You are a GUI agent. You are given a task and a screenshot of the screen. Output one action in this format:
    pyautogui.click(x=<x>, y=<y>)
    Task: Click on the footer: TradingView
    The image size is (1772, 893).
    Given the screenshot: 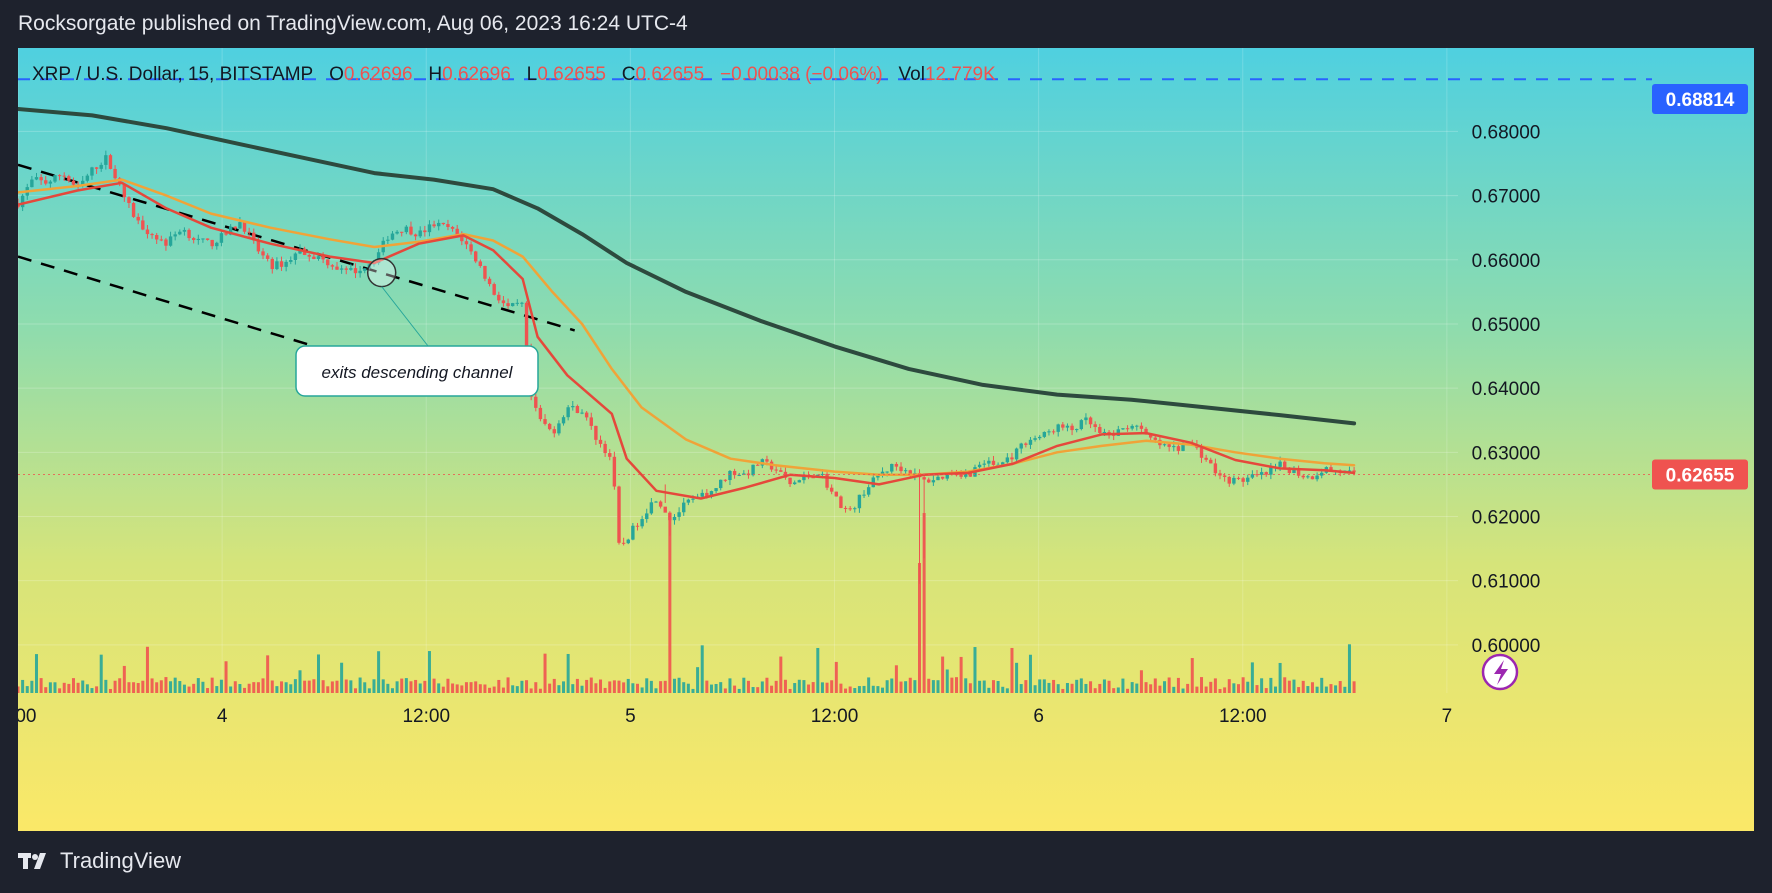 What is the action you would take?
    pyautogui.click(x=99, y=861)
    